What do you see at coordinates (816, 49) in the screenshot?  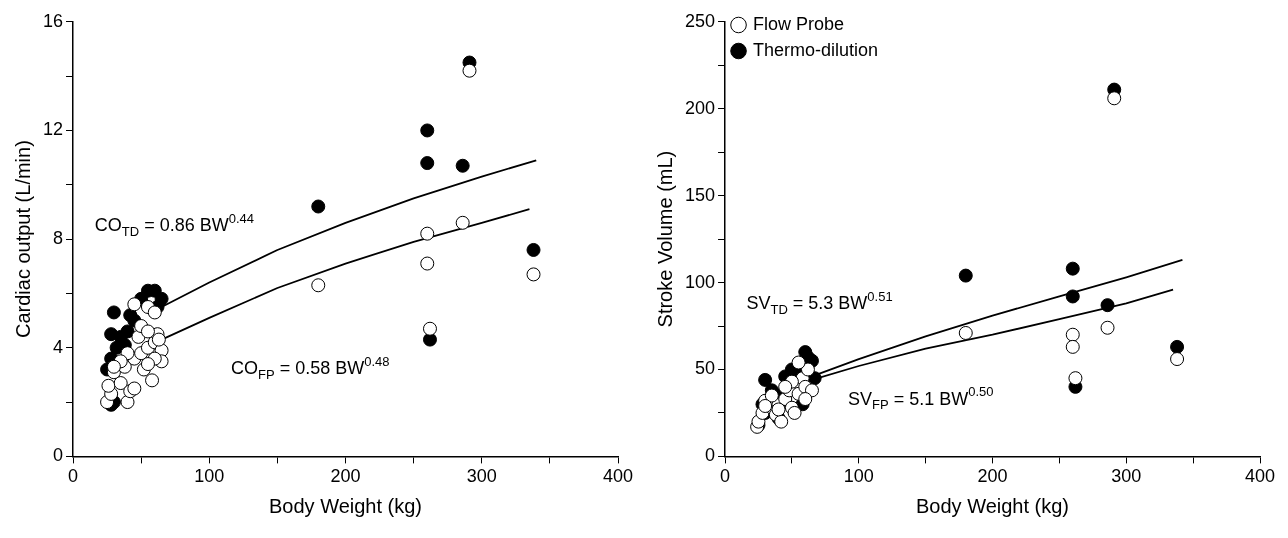 I see `legend-label: Thermo-dilution` at bounding box center [816, 49].